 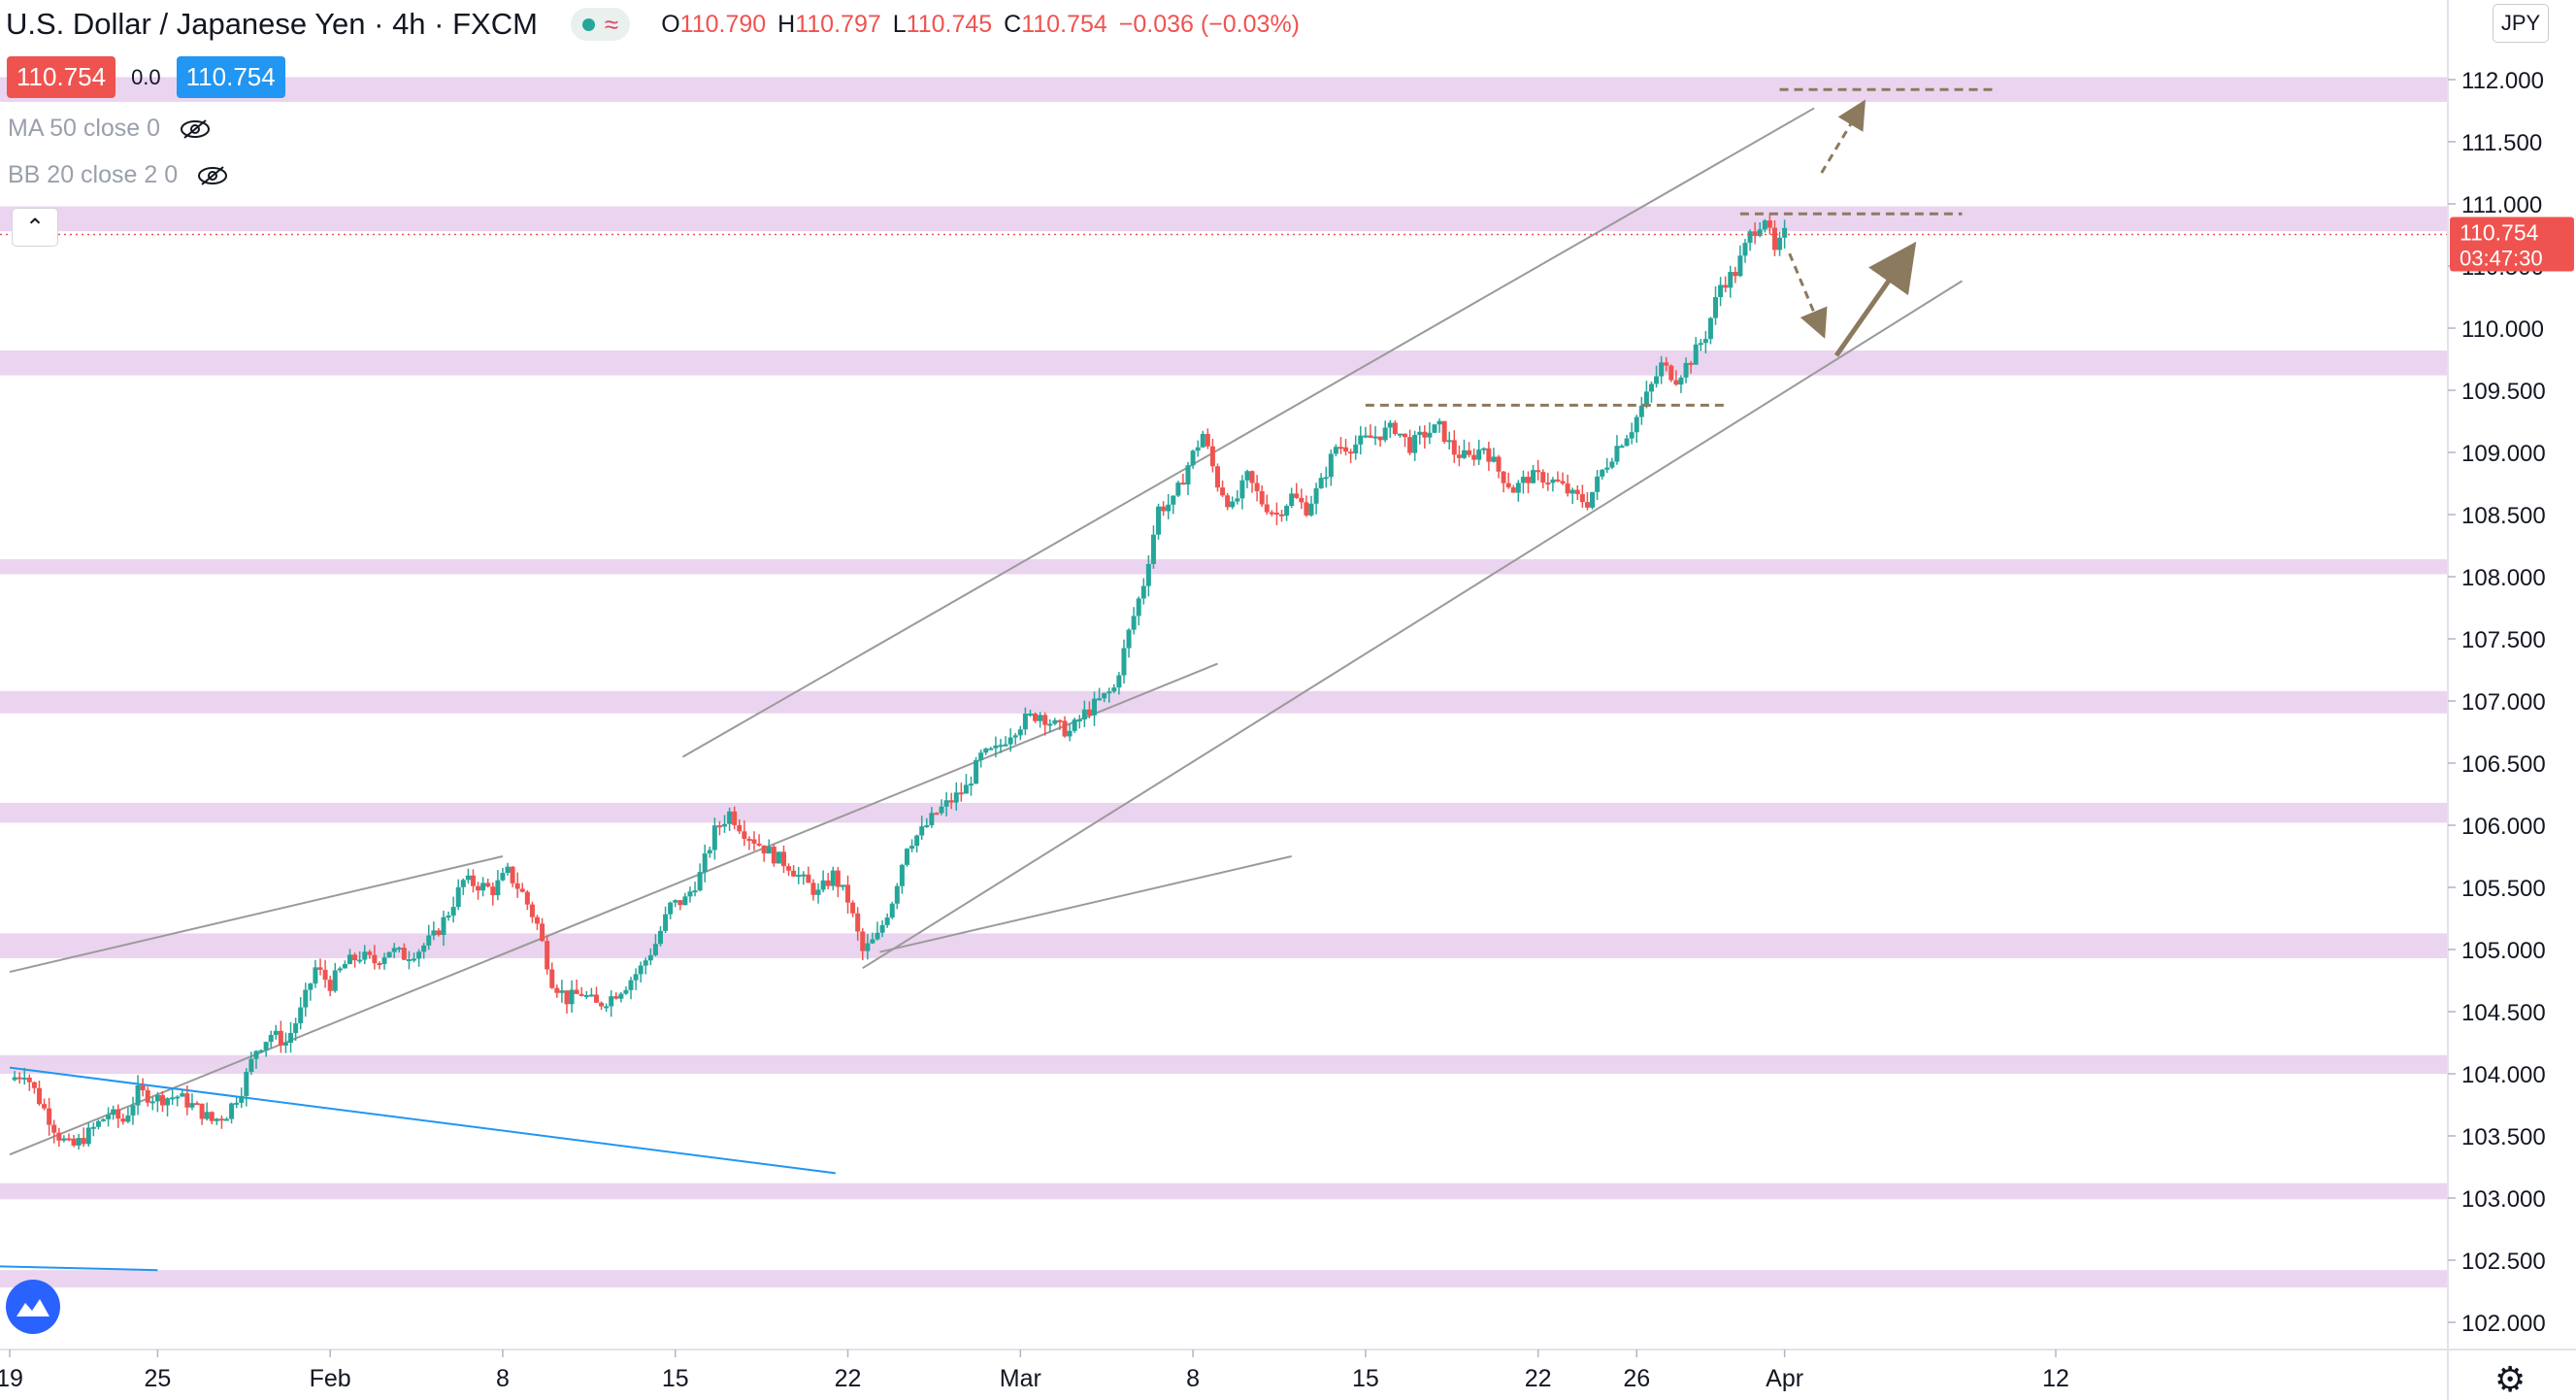 What do you see at coordinates (670, 24) in the screenshot?
I see `open-label: O` at bounding box center [670, 24].